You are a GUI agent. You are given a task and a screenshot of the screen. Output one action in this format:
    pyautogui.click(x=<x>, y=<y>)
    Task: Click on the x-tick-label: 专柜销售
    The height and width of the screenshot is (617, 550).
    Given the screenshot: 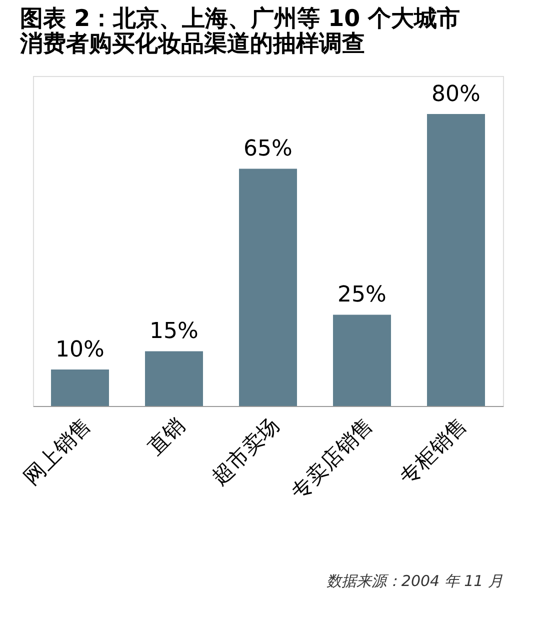 What is the action you would take?
    pyautogui.click(x=433, y=451)
    